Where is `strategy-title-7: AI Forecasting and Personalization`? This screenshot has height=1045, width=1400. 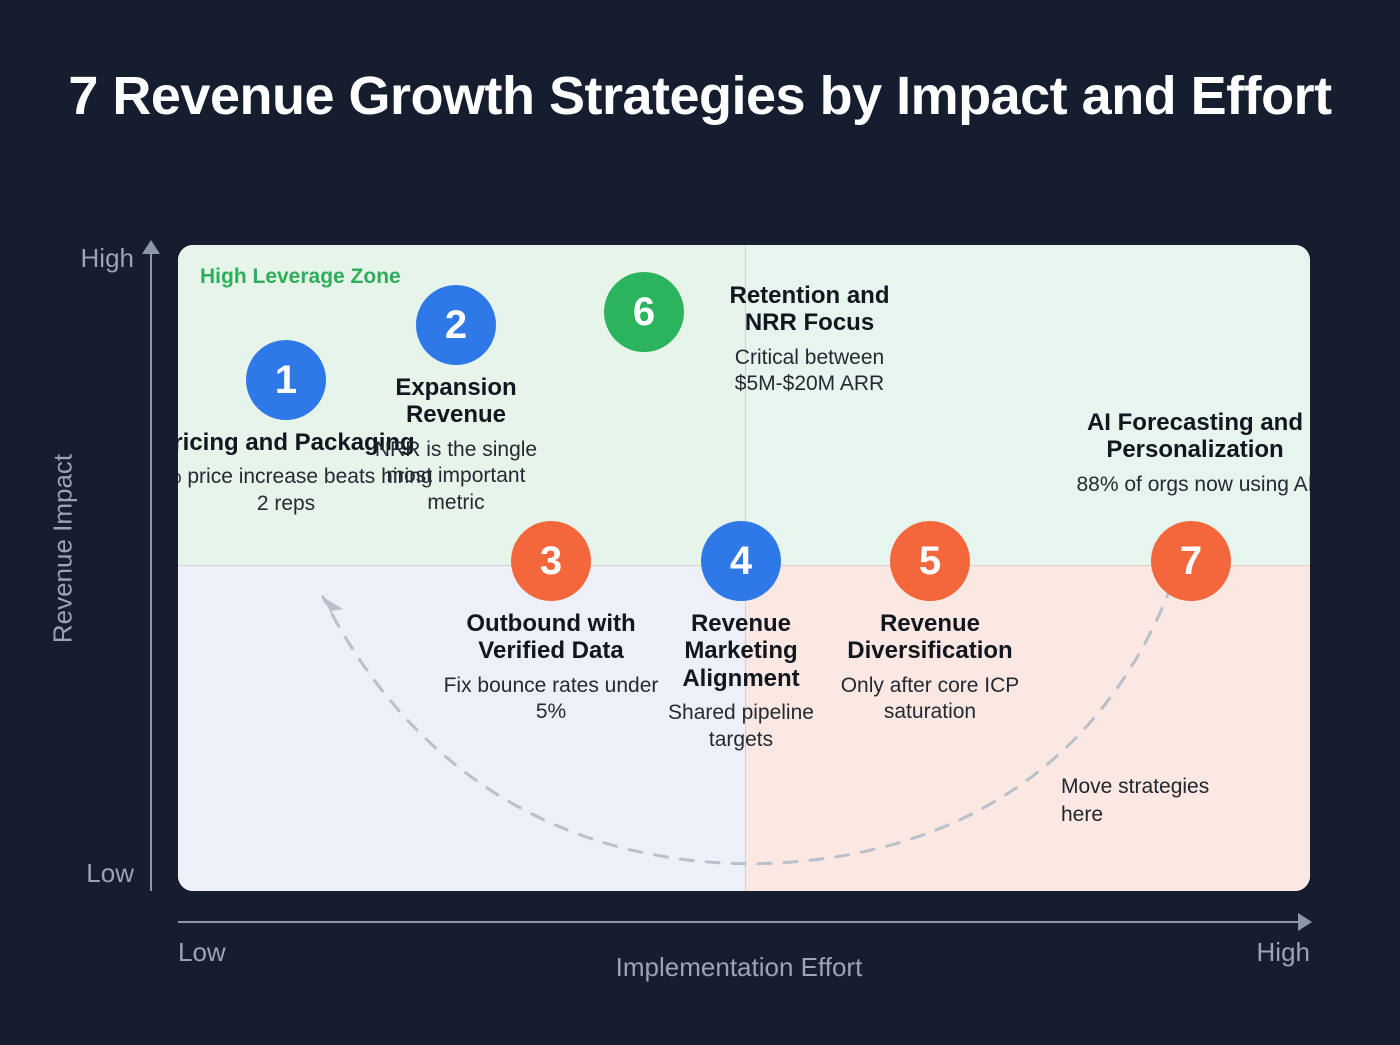
strategy-title-7: AI Forecasting and Personalization is located at coordinates (1195, 436).